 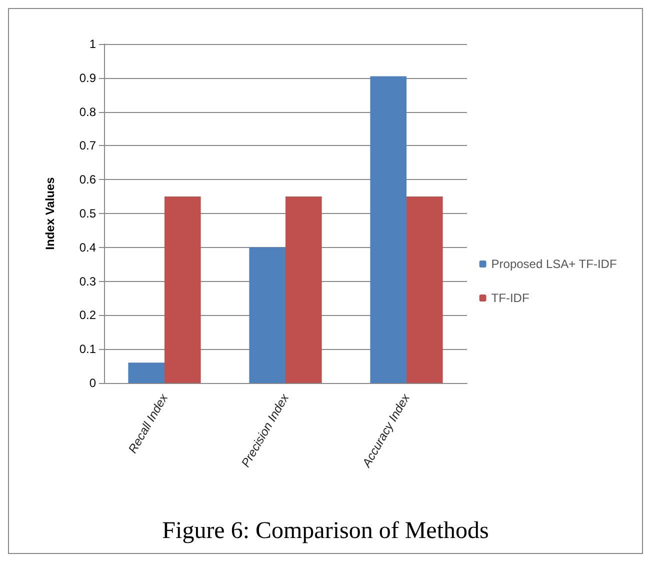 I want to click on y-tick-label: 0, so click(x=92, y=383).